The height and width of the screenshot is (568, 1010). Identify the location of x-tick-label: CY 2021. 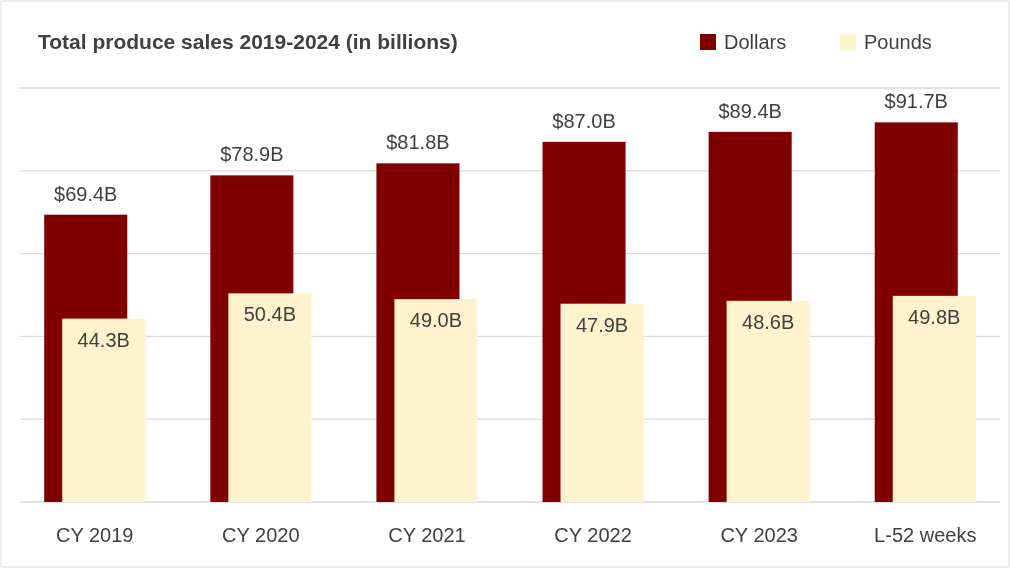
(427, 535).